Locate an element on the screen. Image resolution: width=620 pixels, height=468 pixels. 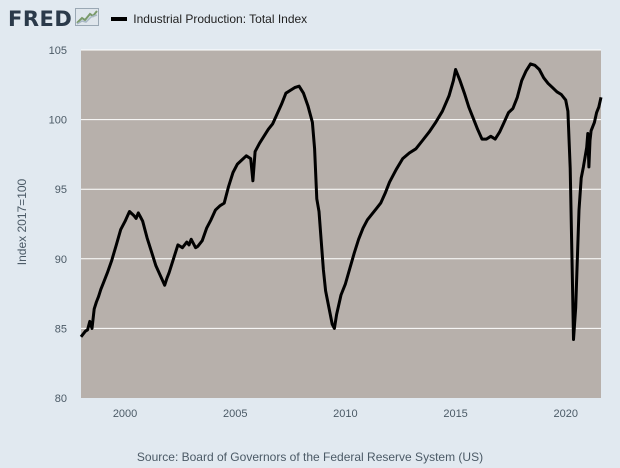
y-tick-label: 85 is located at coordinates (61, 329).